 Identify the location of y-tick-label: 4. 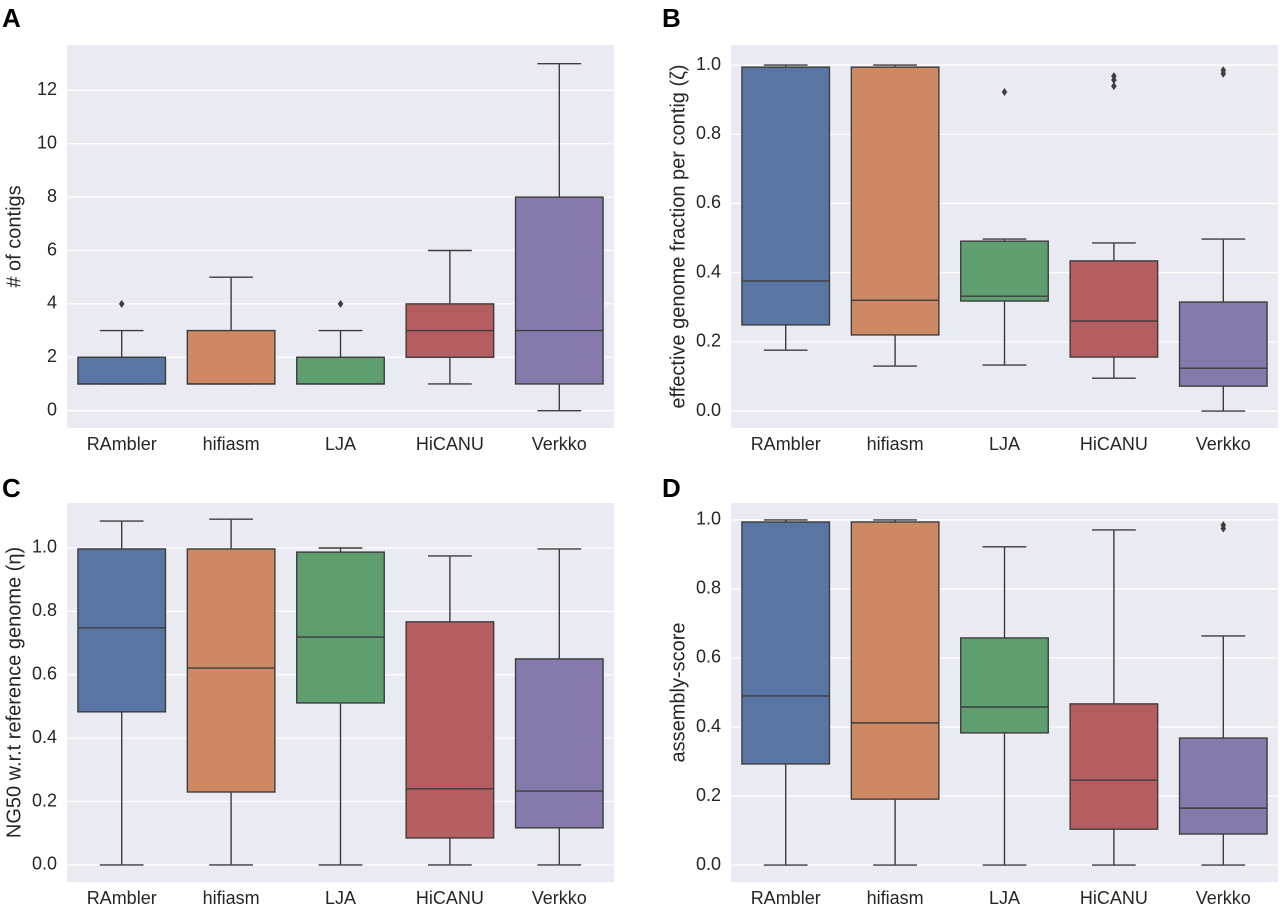
(52, 303).